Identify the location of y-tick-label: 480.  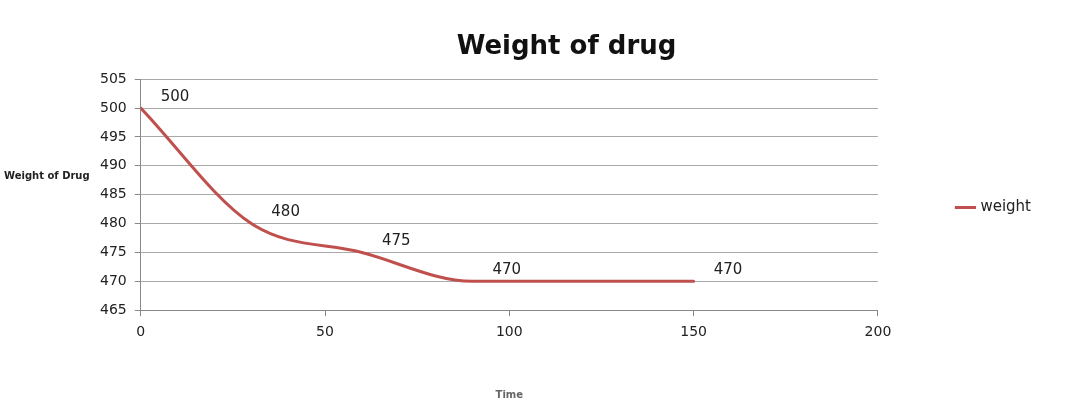
(113, 222).